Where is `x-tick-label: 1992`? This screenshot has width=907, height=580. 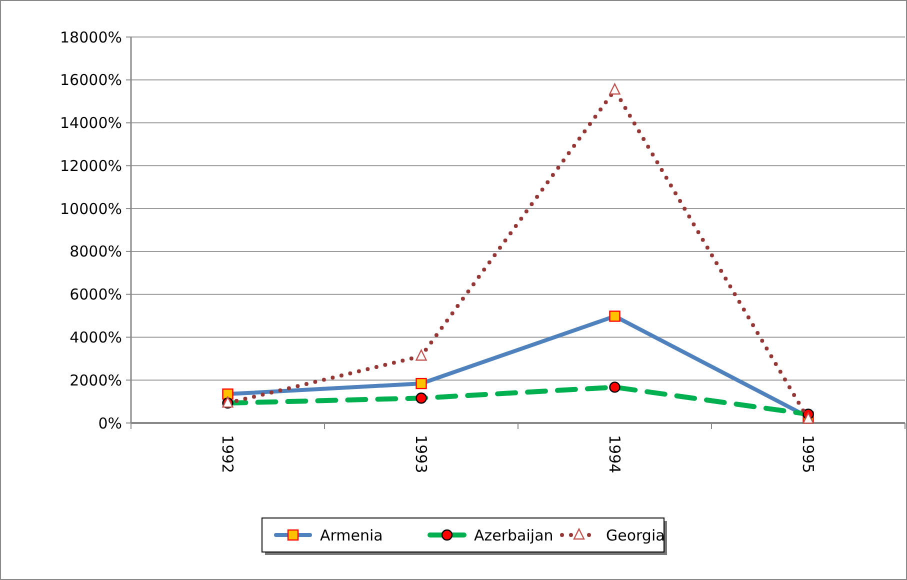 x-tick-label: 1992 is located at coordinates (227, 454).